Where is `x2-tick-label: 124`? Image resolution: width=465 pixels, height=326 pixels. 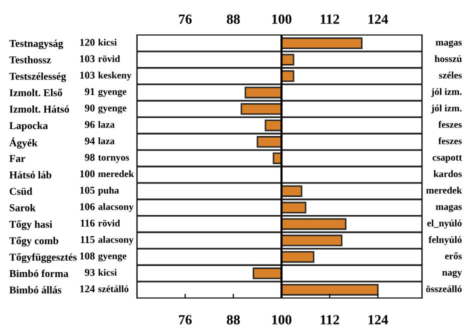
x2-tick-label: 124 is located at coordinates (378, 319).